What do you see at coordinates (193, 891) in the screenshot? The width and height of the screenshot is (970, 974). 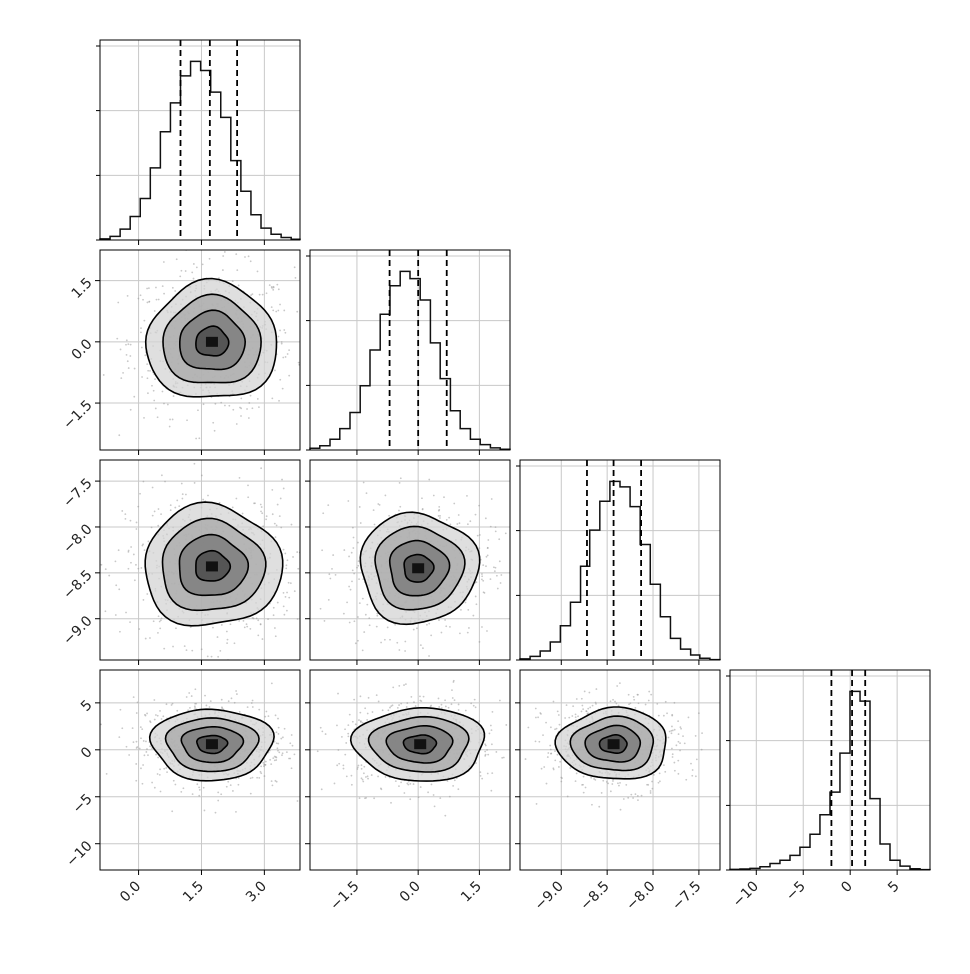 I see `x-tick-label: 1.5` at bounding box center [193, 891].